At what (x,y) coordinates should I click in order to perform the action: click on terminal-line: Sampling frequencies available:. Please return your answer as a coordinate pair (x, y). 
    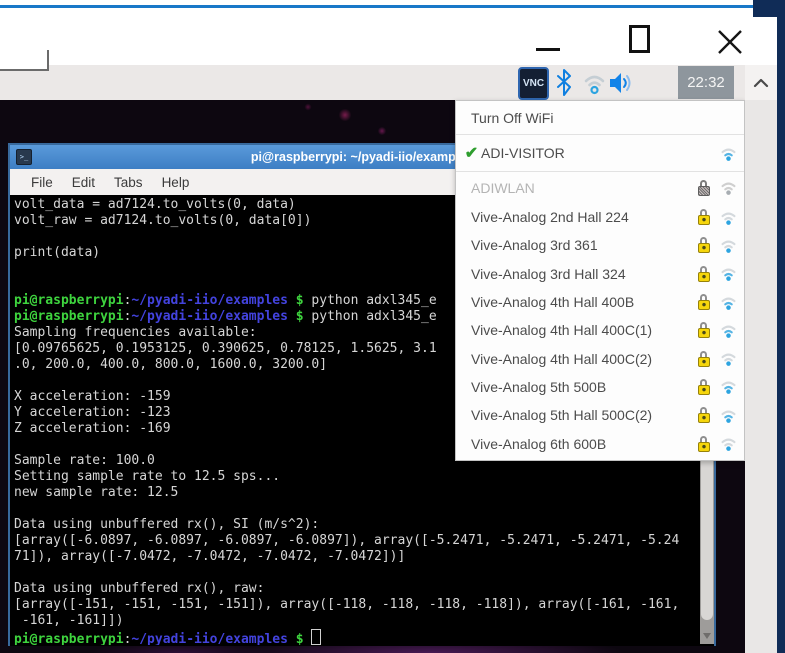
    Looking at the image, I should click on (355, 333).